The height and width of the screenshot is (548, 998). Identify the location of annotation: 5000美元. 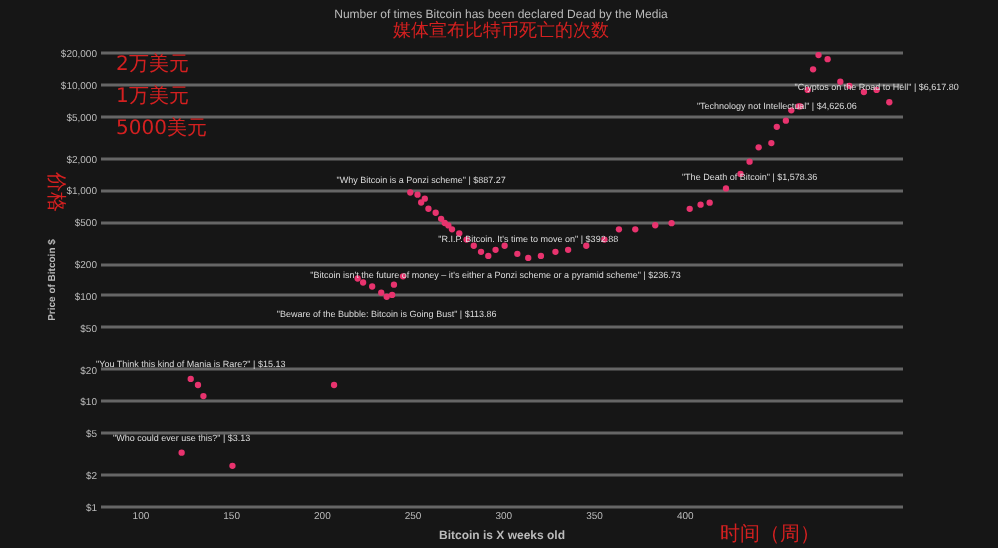
(161, 128).